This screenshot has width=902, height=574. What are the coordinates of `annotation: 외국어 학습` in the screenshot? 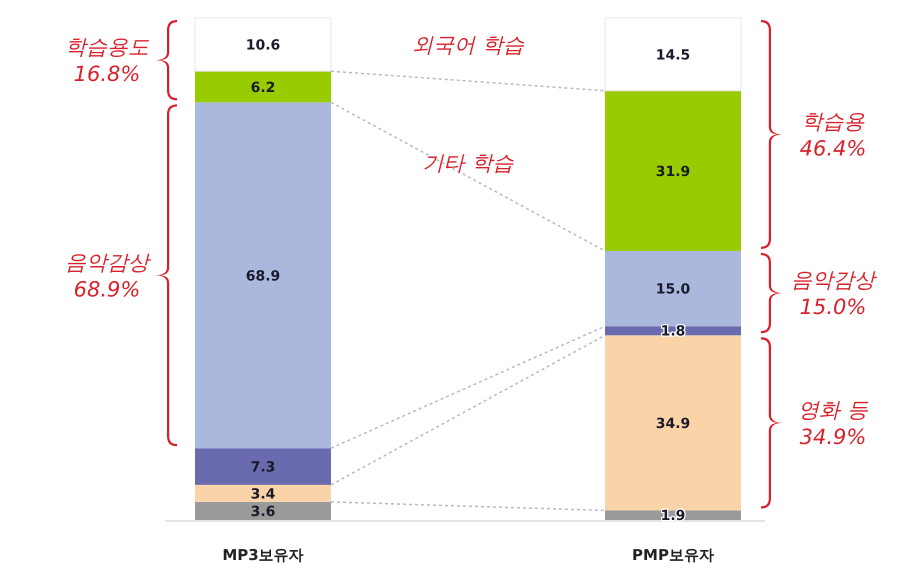 It's located at (468, 45).